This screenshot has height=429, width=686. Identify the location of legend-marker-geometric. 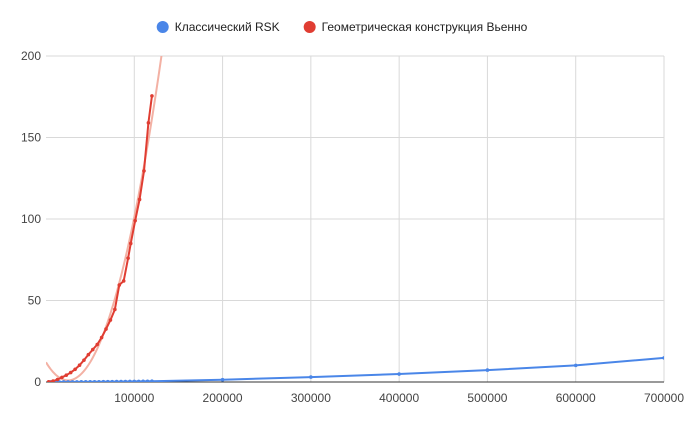
(309, 27).